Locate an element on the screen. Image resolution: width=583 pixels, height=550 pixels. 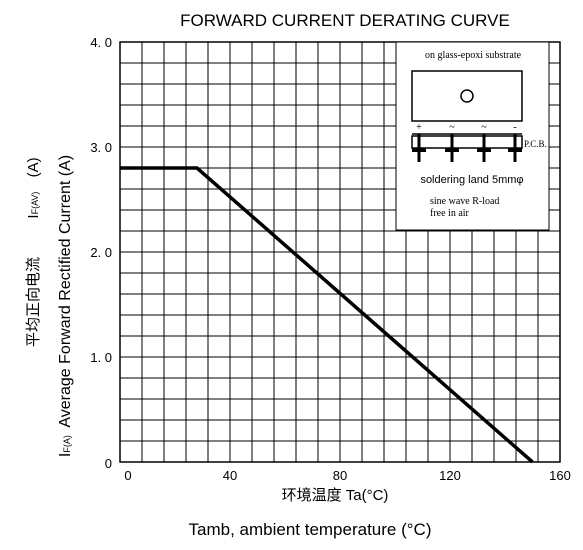
y-tick-label: 0 is located at coordinates (108, 463).